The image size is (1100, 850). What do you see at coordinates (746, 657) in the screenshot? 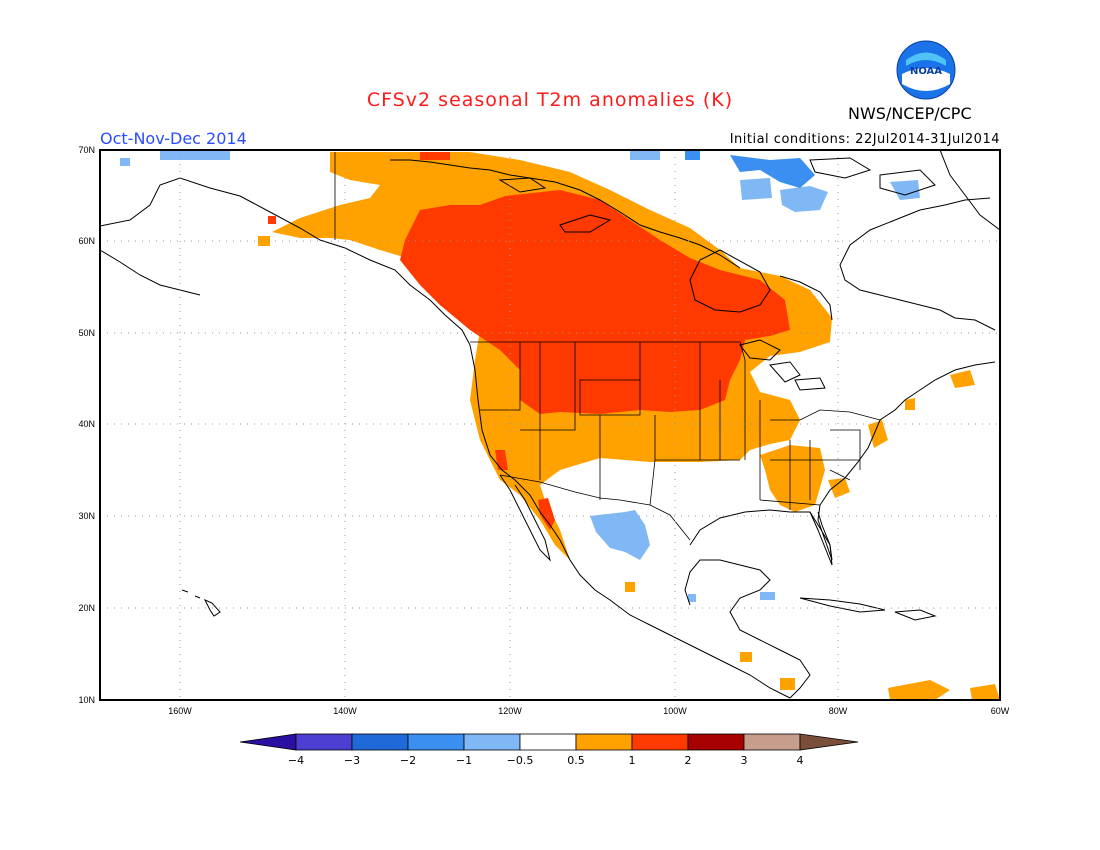
I see `anomaly-region-warm-1i` at bounding box center [746, 657].